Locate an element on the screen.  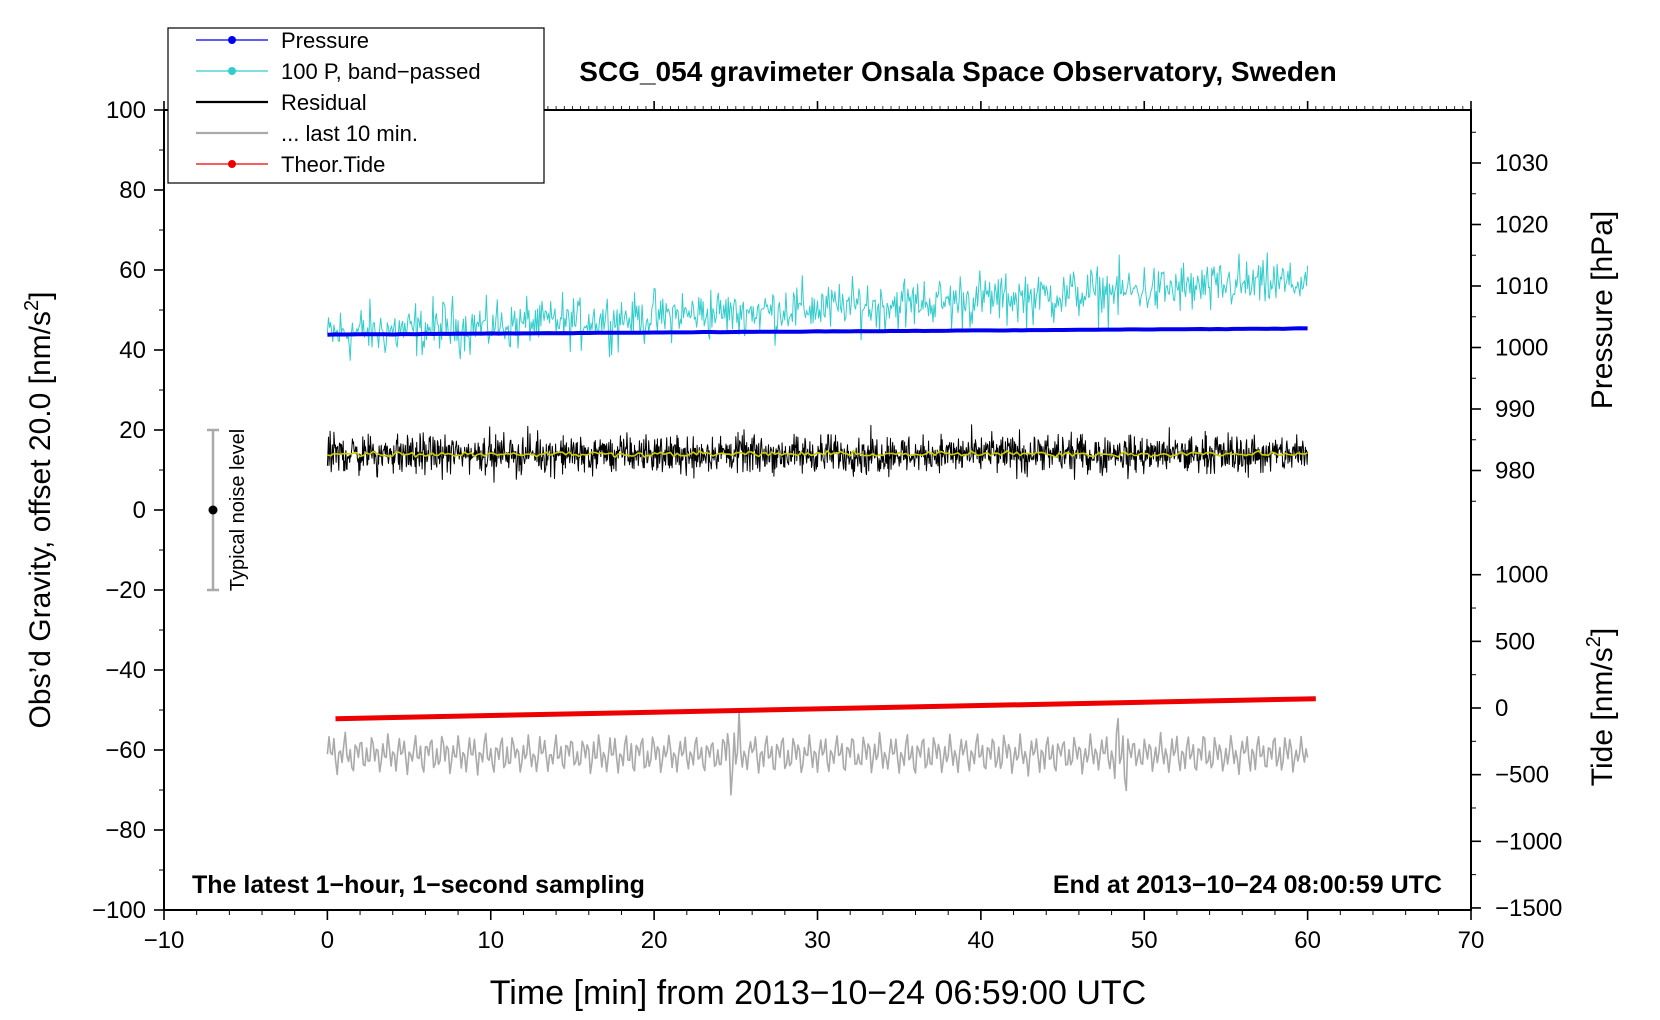
y-tick-label: 40 is located at coordinates (132, 350).